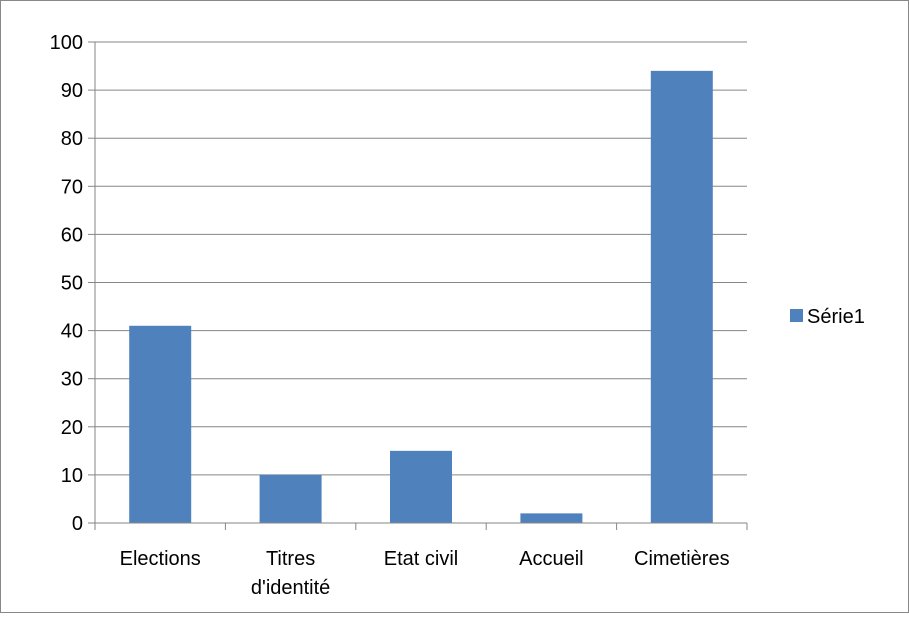 The height and width of the screenshot is (618, 909). What do you see at coordinates (160, 559) in the screenshot?
I see `x-tick-label: Elections` at bounding box center [160, 559].